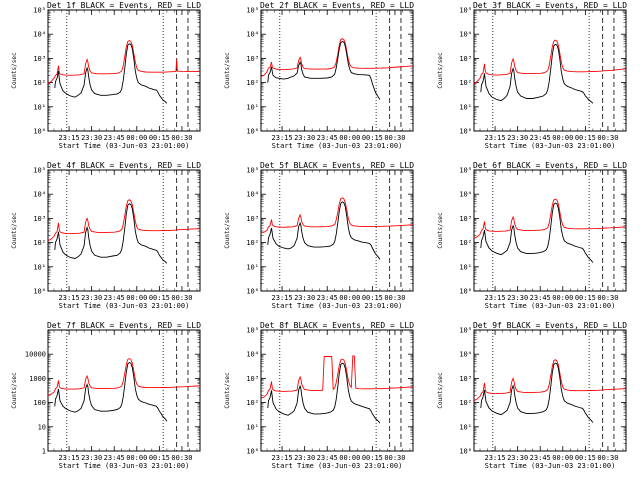 This screenshot has height=480, width=640. I want to click on panel-title: Det 8f BLACK = Events, RED = LLD, so click(337, 325).